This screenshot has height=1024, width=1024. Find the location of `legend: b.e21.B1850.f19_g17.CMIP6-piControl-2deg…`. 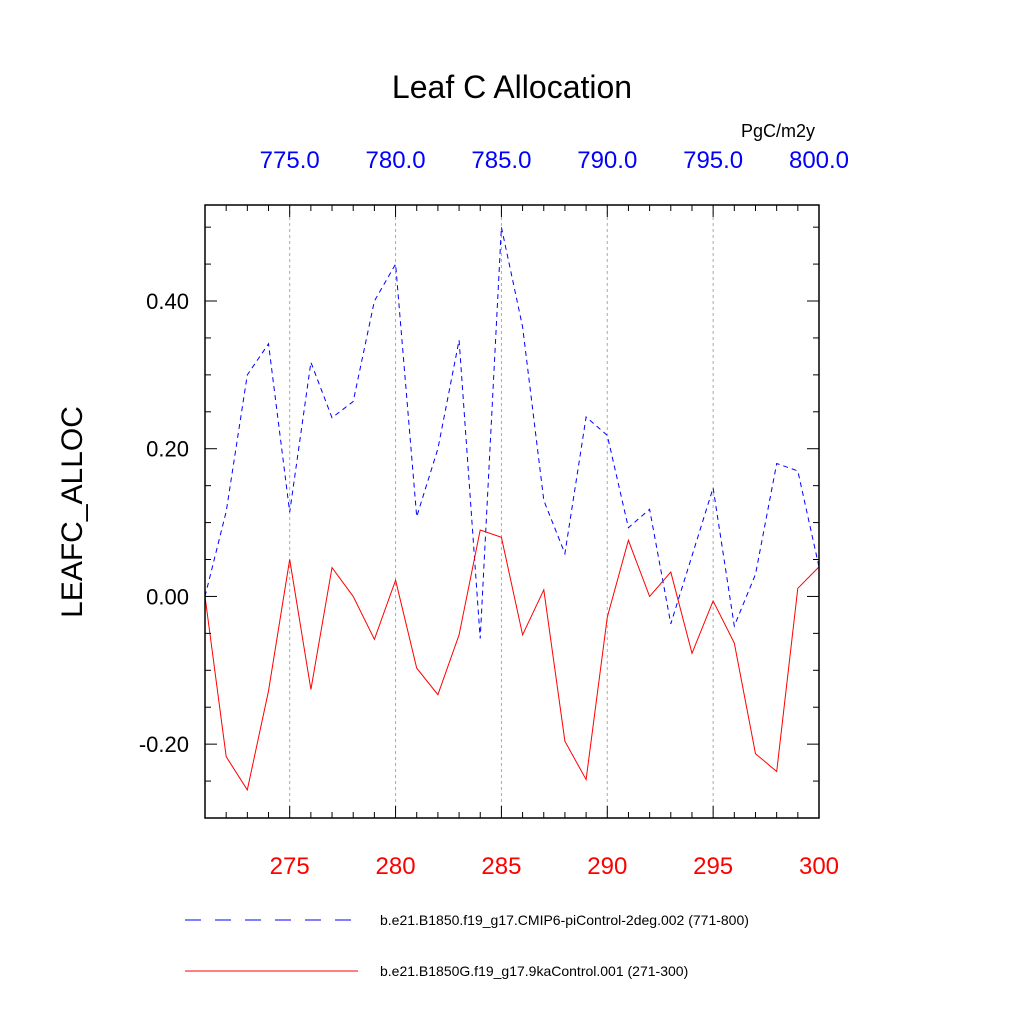

legend: b.e21.B1850.f19_g17.CMIP6-piControl-2deg… is located at coordinates (467, 945).